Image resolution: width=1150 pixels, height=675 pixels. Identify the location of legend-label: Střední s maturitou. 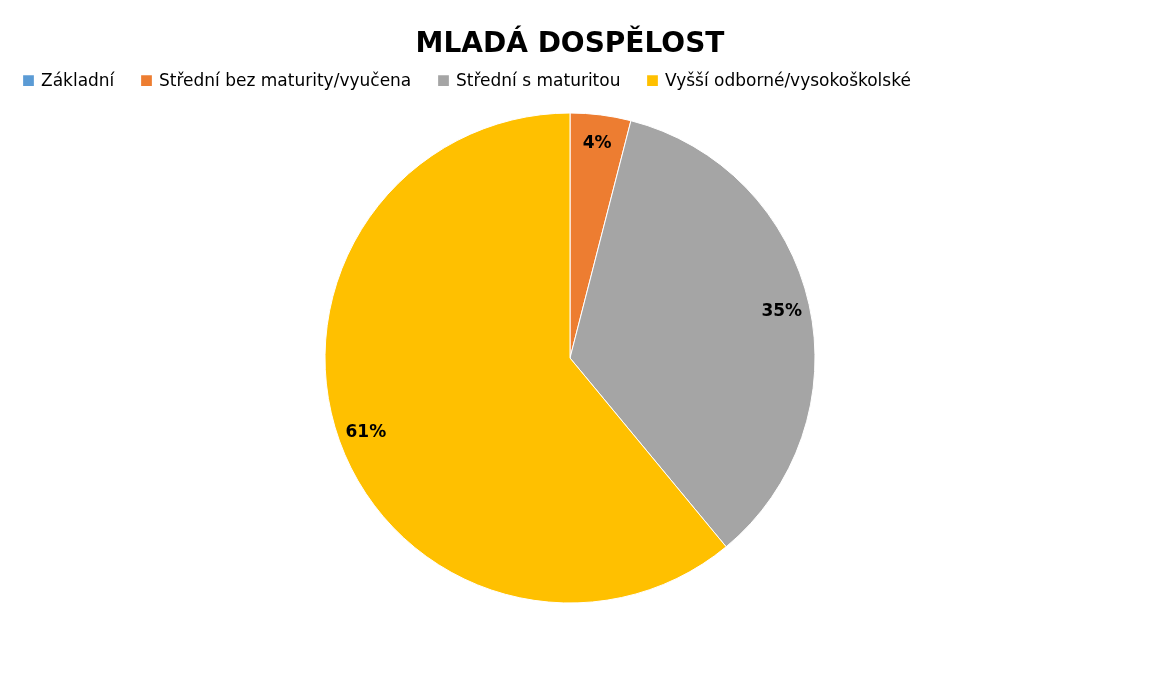
(538, 79).